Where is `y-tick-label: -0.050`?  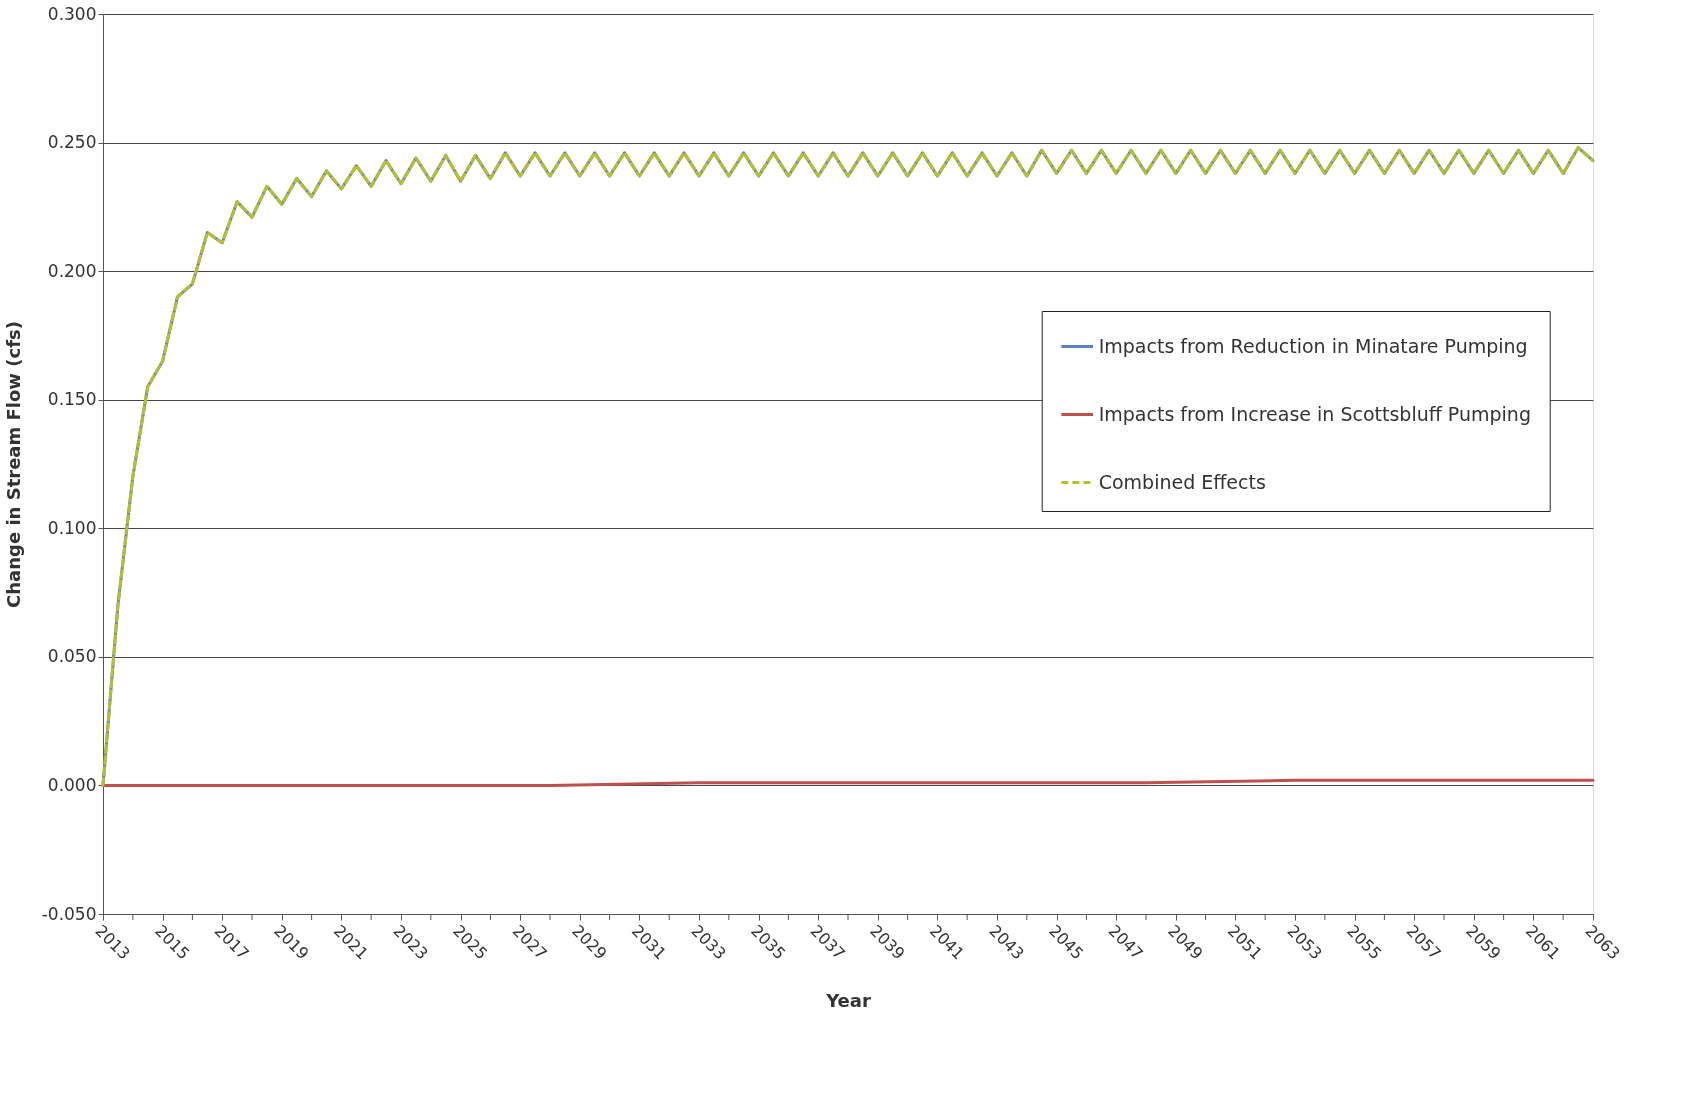 y-tick-label: -0.050 is located at coordinates (69, 913).